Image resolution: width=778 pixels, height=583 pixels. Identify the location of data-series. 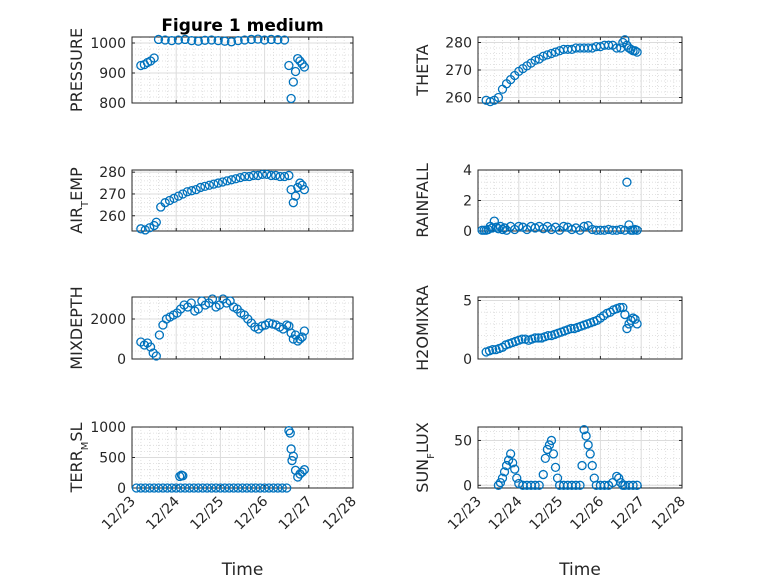
(223, 202).